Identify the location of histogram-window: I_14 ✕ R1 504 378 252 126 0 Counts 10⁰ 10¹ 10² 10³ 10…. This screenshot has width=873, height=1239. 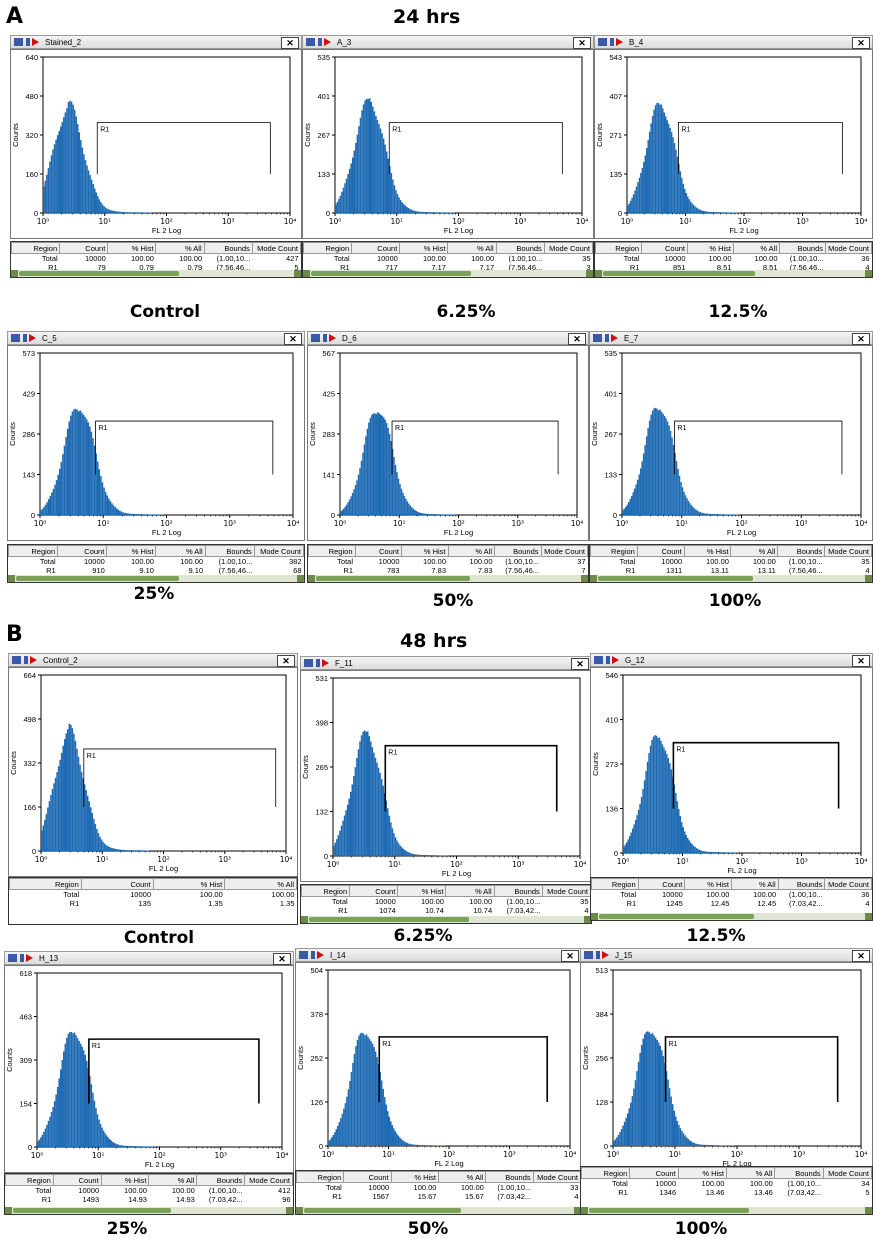
(438, 1081).